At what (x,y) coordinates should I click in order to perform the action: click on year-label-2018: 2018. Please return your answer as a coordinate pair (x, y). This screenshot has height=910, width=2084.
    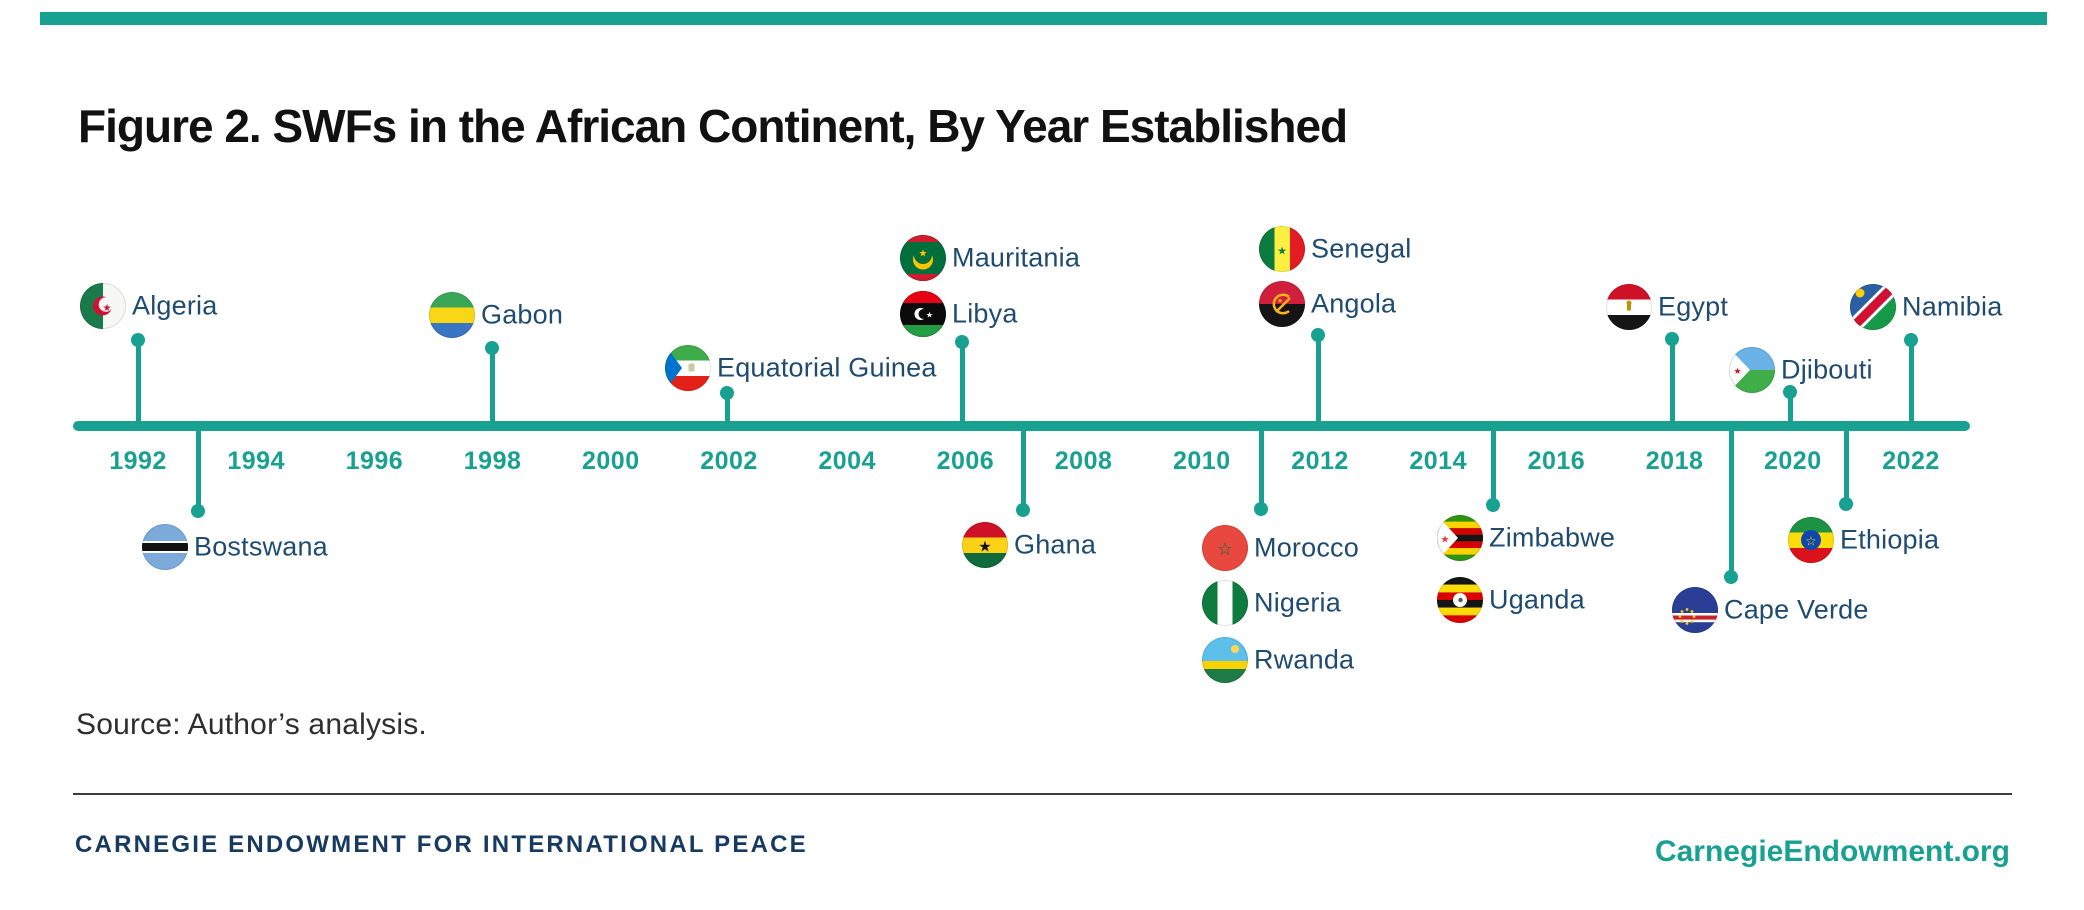
    Looking at the image, I should click on (1674, 461).